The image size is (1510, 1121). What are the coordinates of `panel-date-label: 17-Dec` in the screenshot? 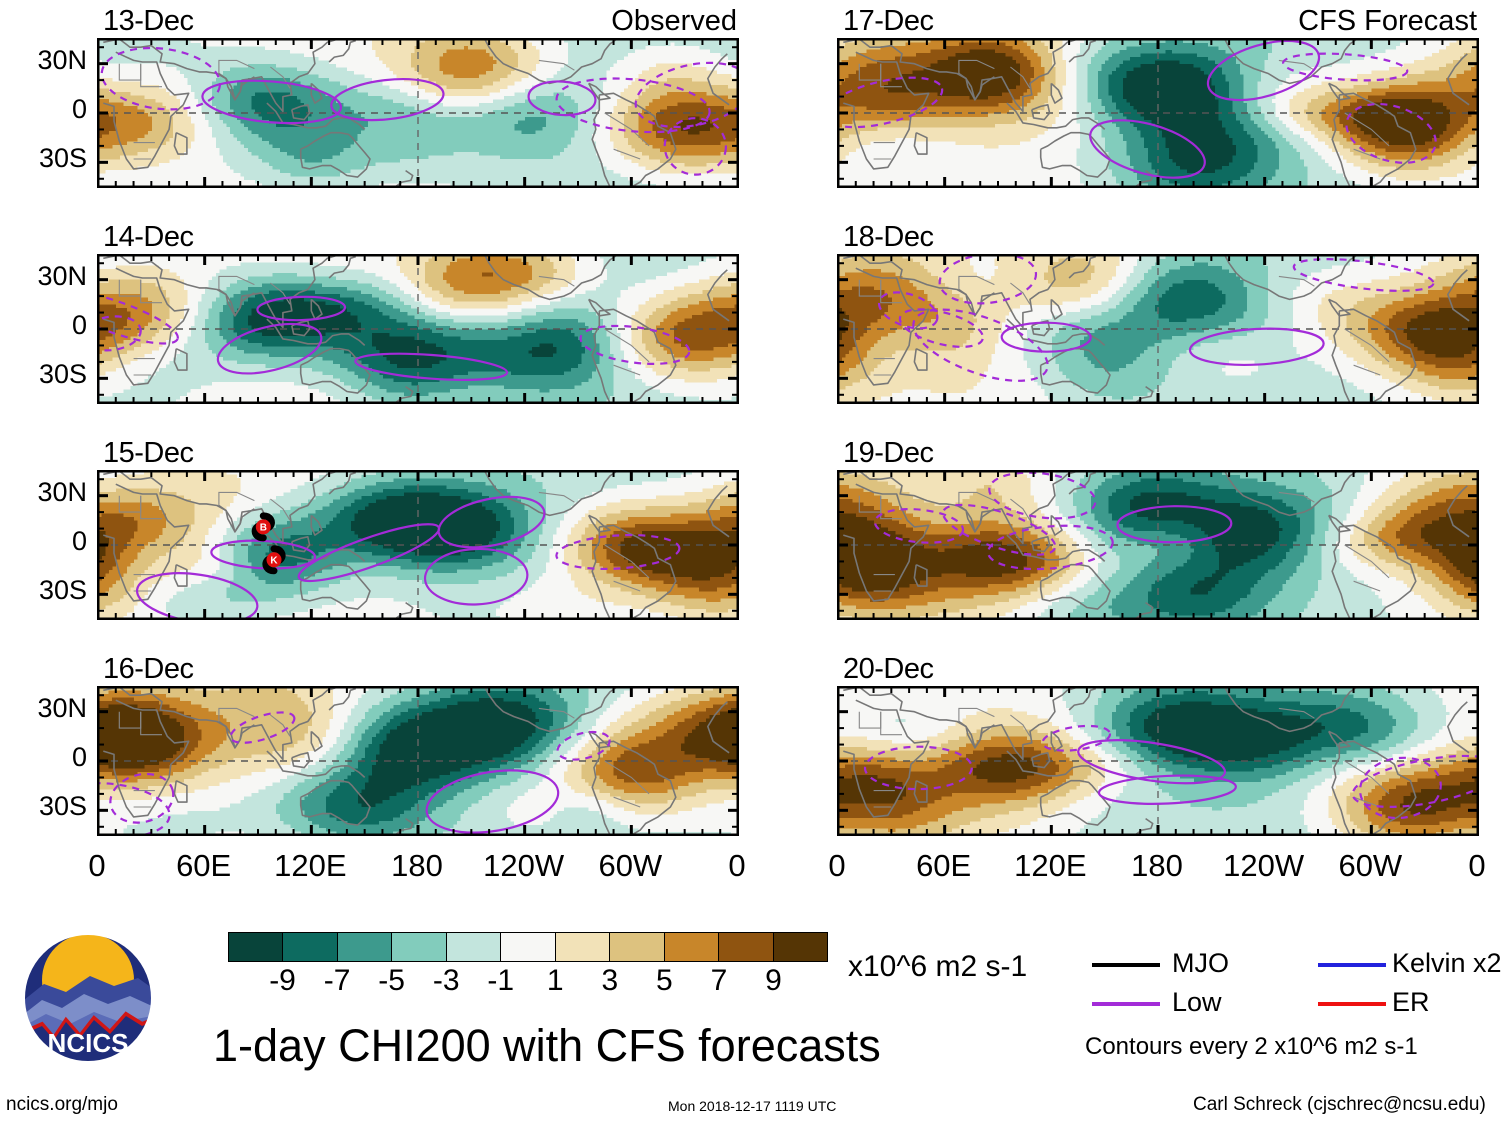 It's located at (888, 21).